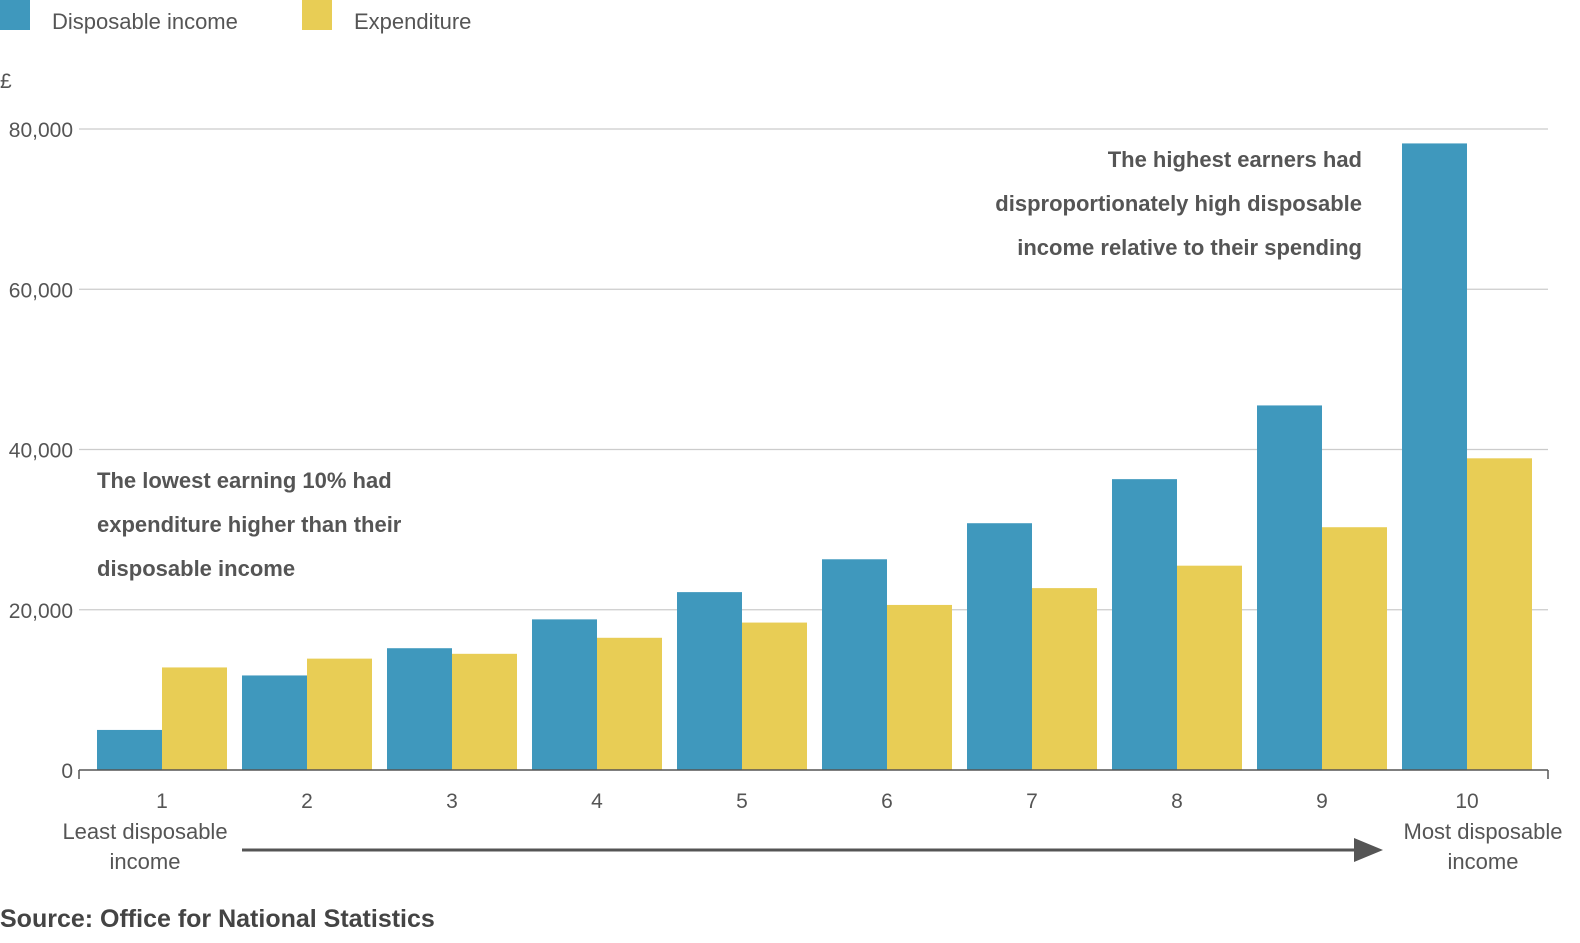  What do you see at coordinates (307, 801) in the screenshot?
I see `x-tick-label: 2` at bounding box center [307, 801].